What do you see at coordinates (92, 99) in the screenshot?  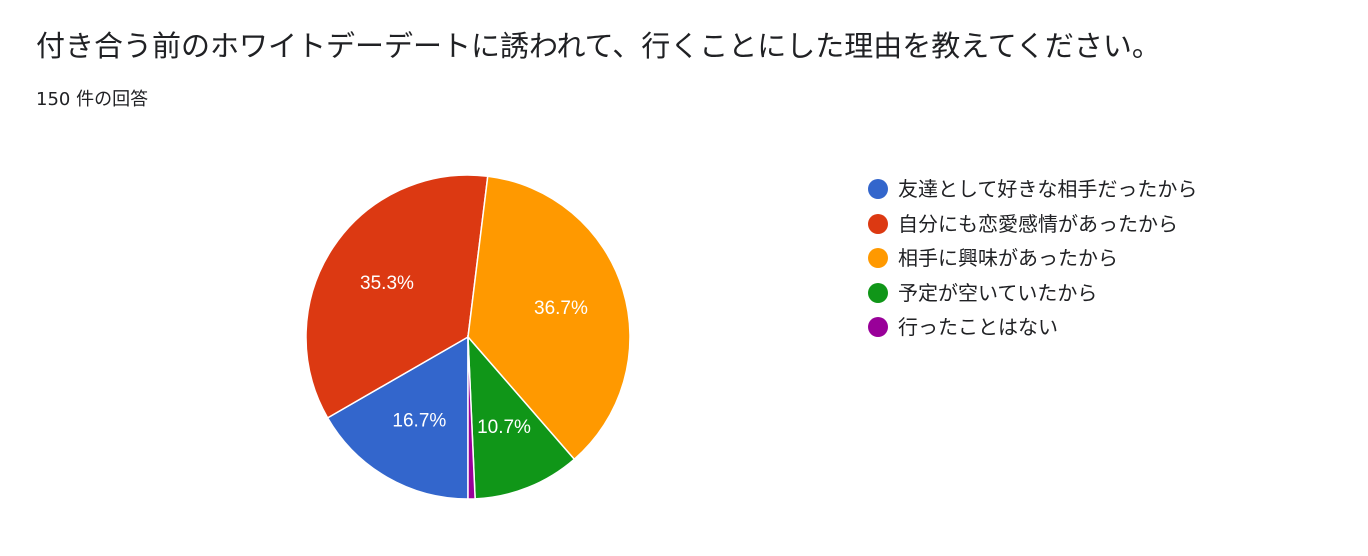 I see `response-count: 150 件の回答` at bounding box center [92, 99].